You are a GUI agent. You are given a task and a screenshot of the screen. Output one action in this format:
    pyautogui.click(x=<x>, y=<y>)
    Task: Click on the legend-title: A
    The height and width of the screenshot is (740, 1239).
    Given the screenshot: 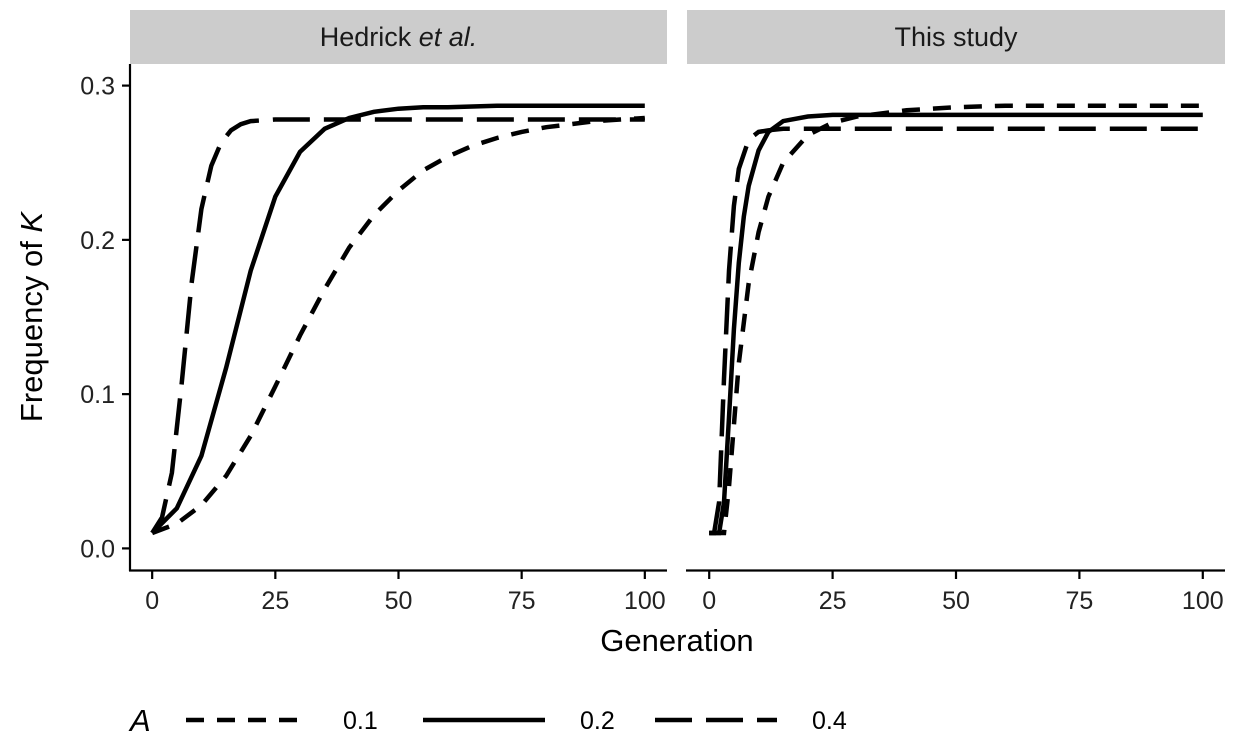 What is the action you would take?
    pyautogui.click(x=139, y=720)
    